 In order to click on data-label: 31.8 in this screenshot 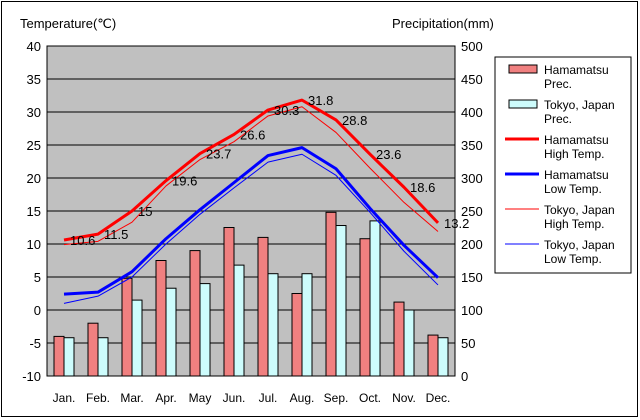, I will do `click(320, 100)`.